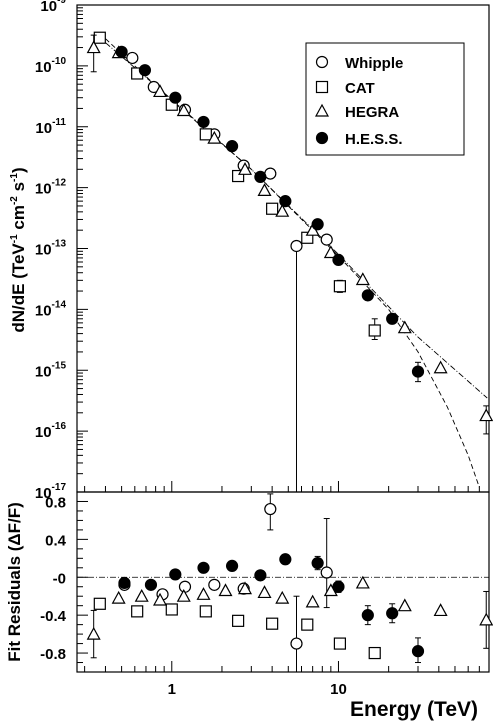 The width and height of the screenshot is (493, 724). Describe the element at coordinates (287, 679) in the screenshot. I see `residuals-x-axis: 1 10` at that location.